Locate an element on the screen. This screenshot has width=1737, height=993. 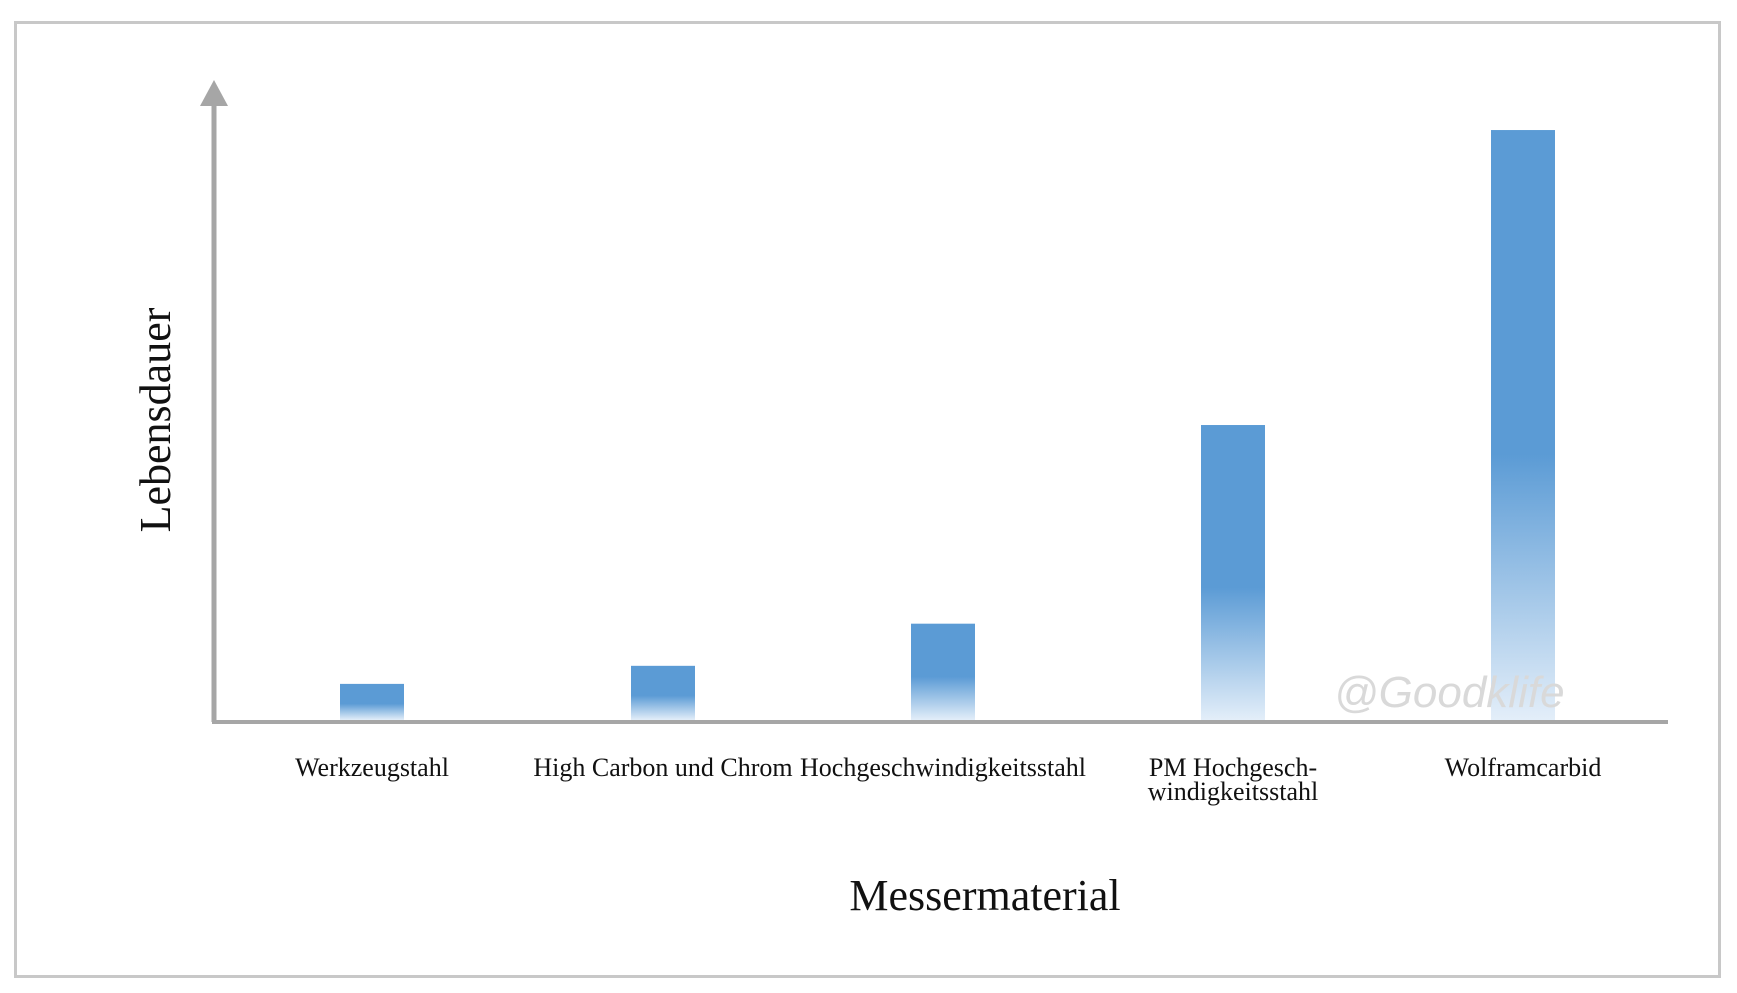
x-tick-label-5: Wolframcarbid is located at coordinates (1523, 767).